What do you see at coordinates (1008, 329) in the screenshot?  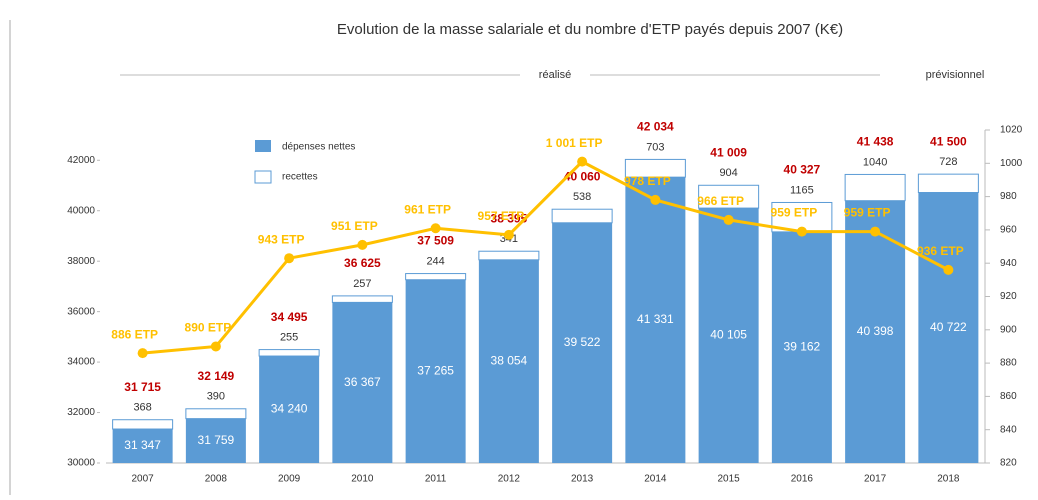 I see `y2-tick-label: 900` at bounding box center [1008, 329].